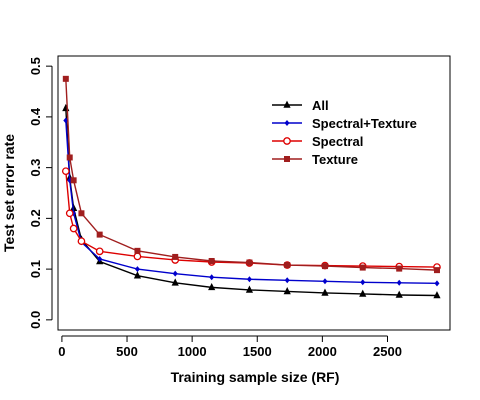 The image size is (480, 400). I want to click on legend-item: All, so click(300, 105).